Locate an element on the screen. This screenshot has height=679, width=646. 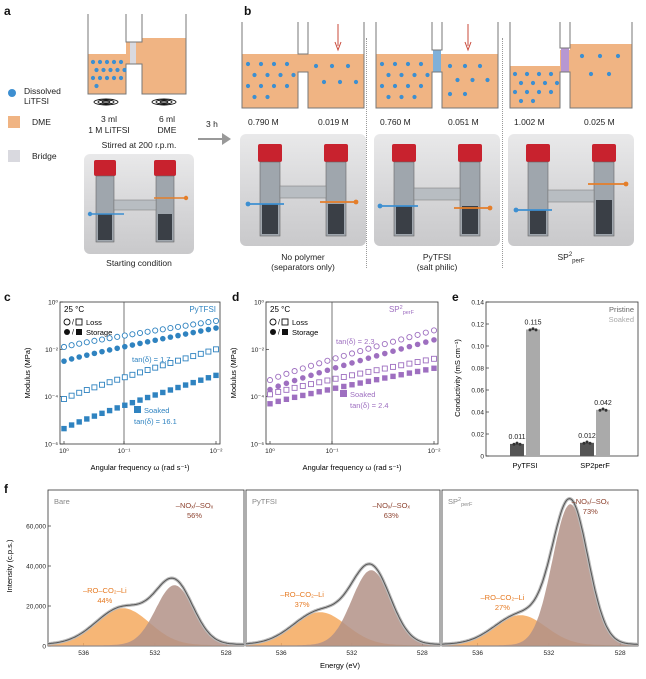
h-cell-no-polymer-diagram is located at coordinates (303, 65).